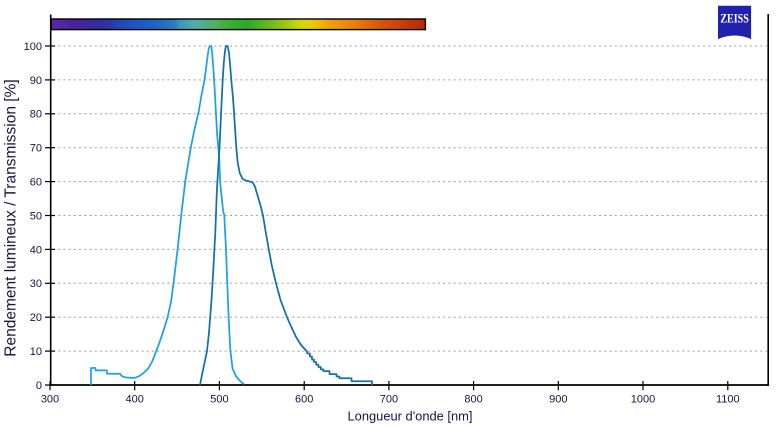 This screenshot has width=783, height=426. Describe the element at coordinates (219, 400) in the screenshot. I see `svg-text: 500` at that location.